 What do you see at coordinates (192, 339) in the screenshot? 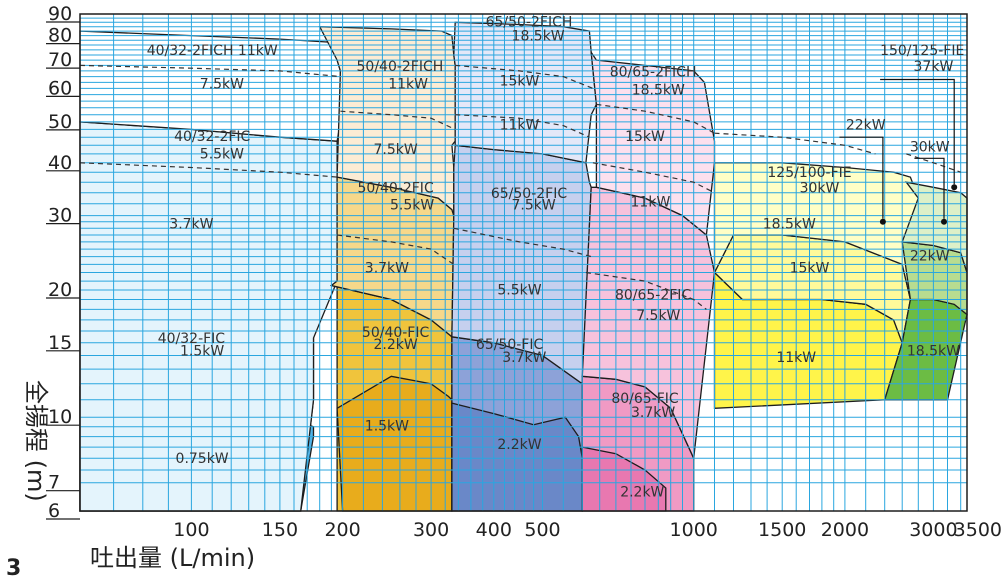
I see `region-label: 40/32-FIC` at bounding box center [192, 339].